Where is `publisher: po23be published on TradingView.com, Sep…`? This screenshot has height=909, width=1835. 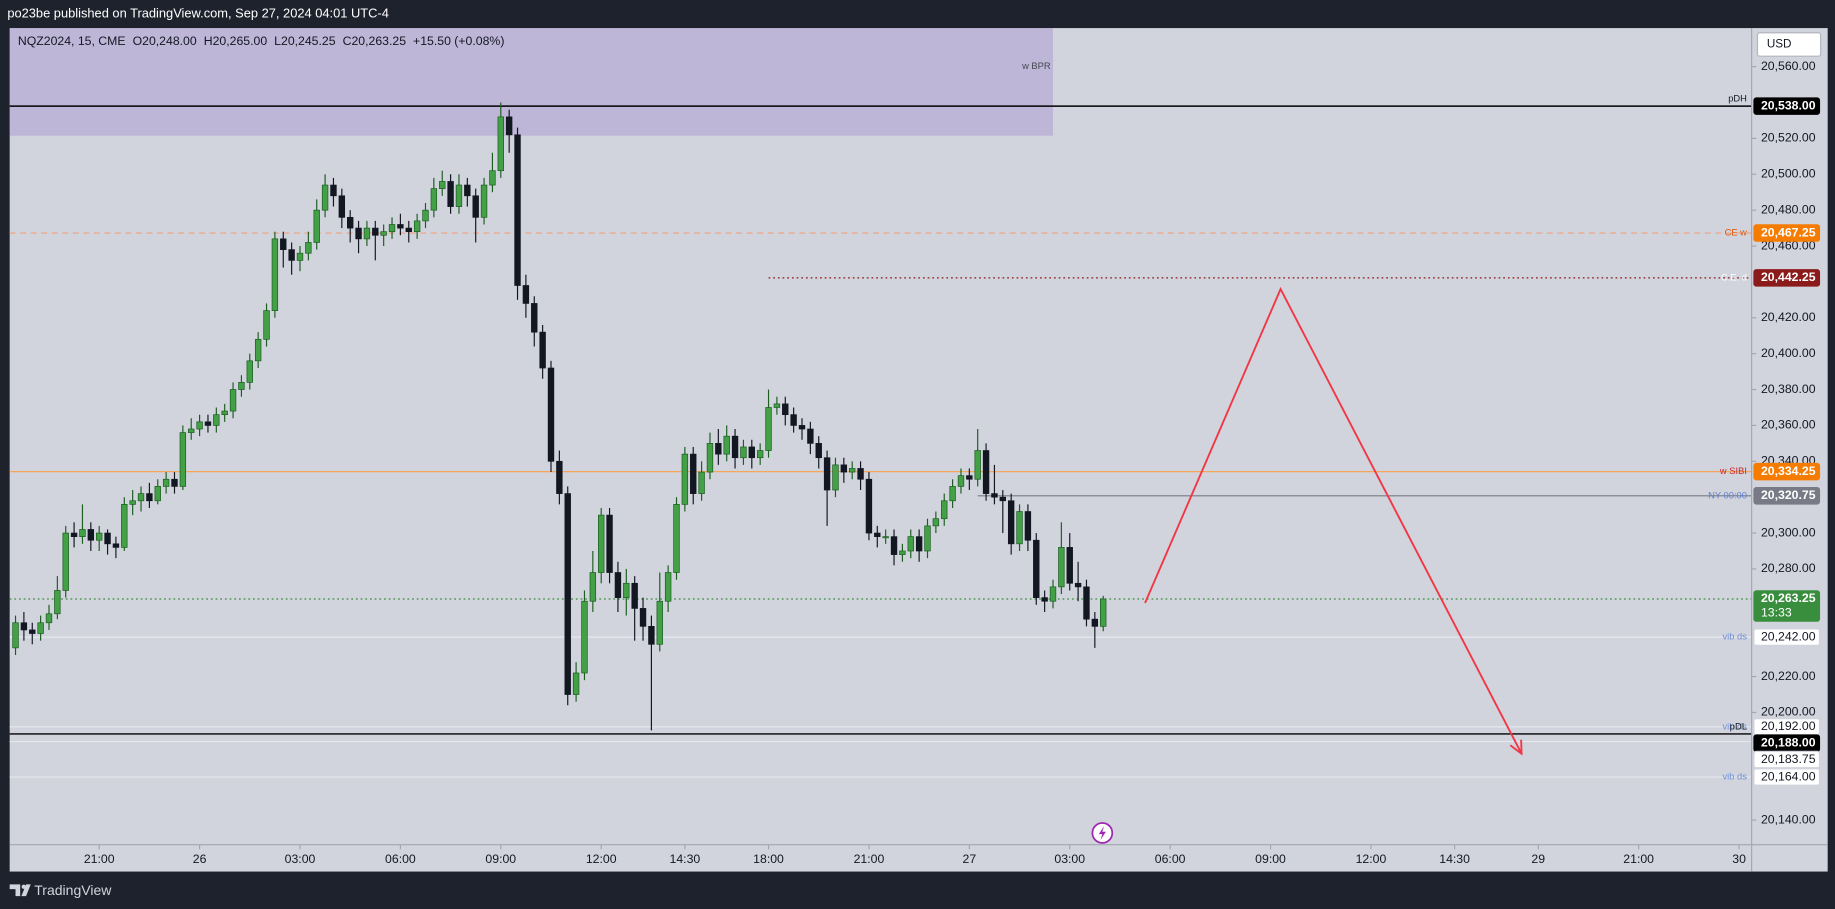
publisher: po23be published on TradingView.com, Sep… is located at coordinates (198, 12).